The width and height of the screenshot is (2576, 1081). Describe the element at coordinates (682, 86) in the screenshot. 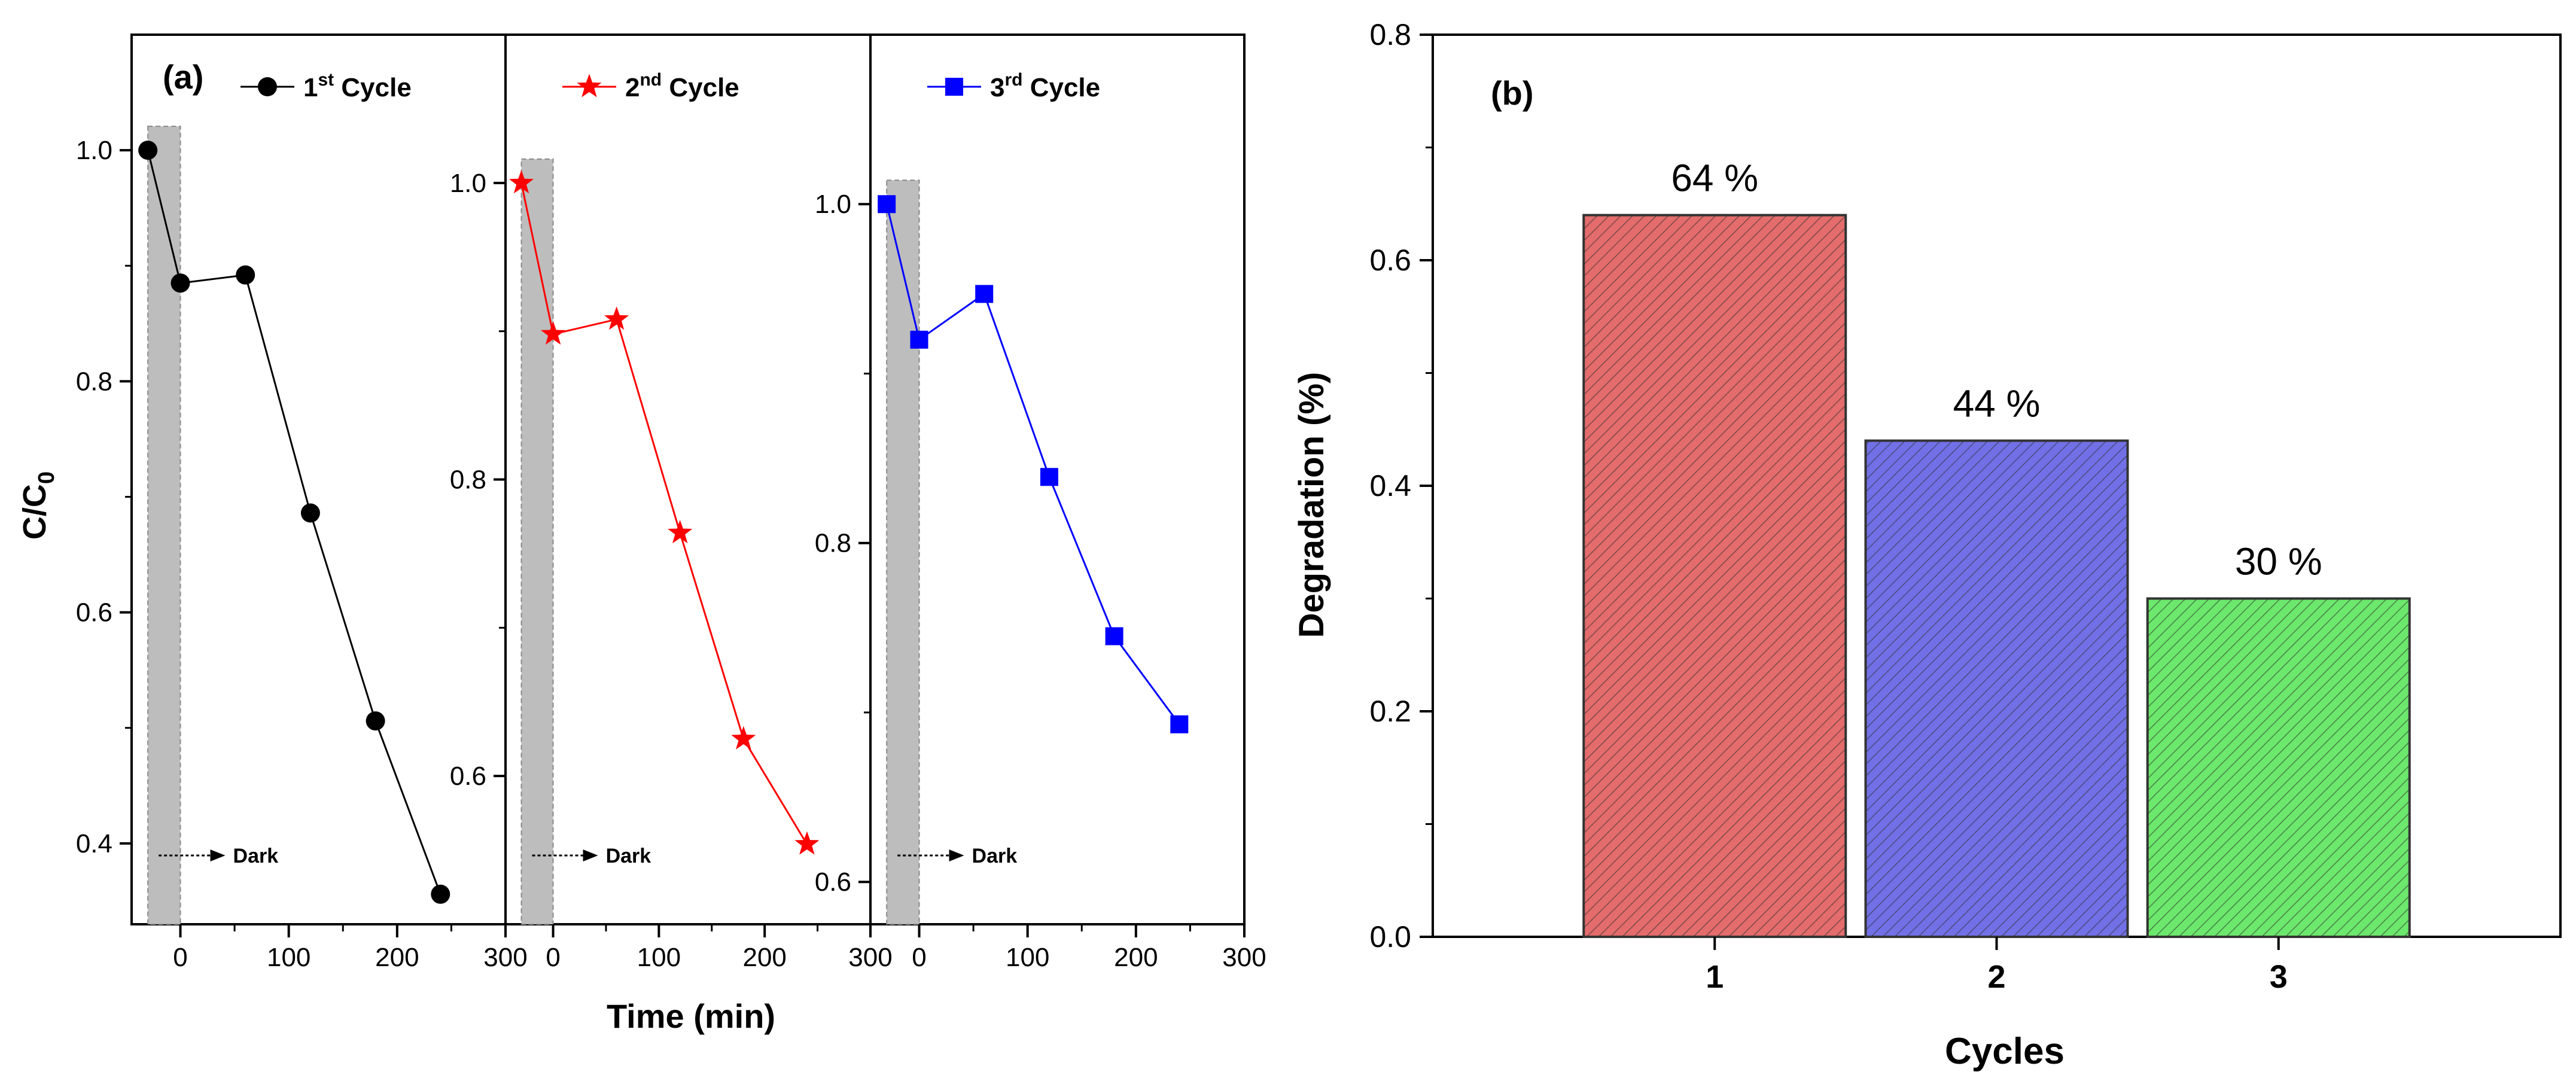

I see `legend-label: 2nd Cycle` at that location.